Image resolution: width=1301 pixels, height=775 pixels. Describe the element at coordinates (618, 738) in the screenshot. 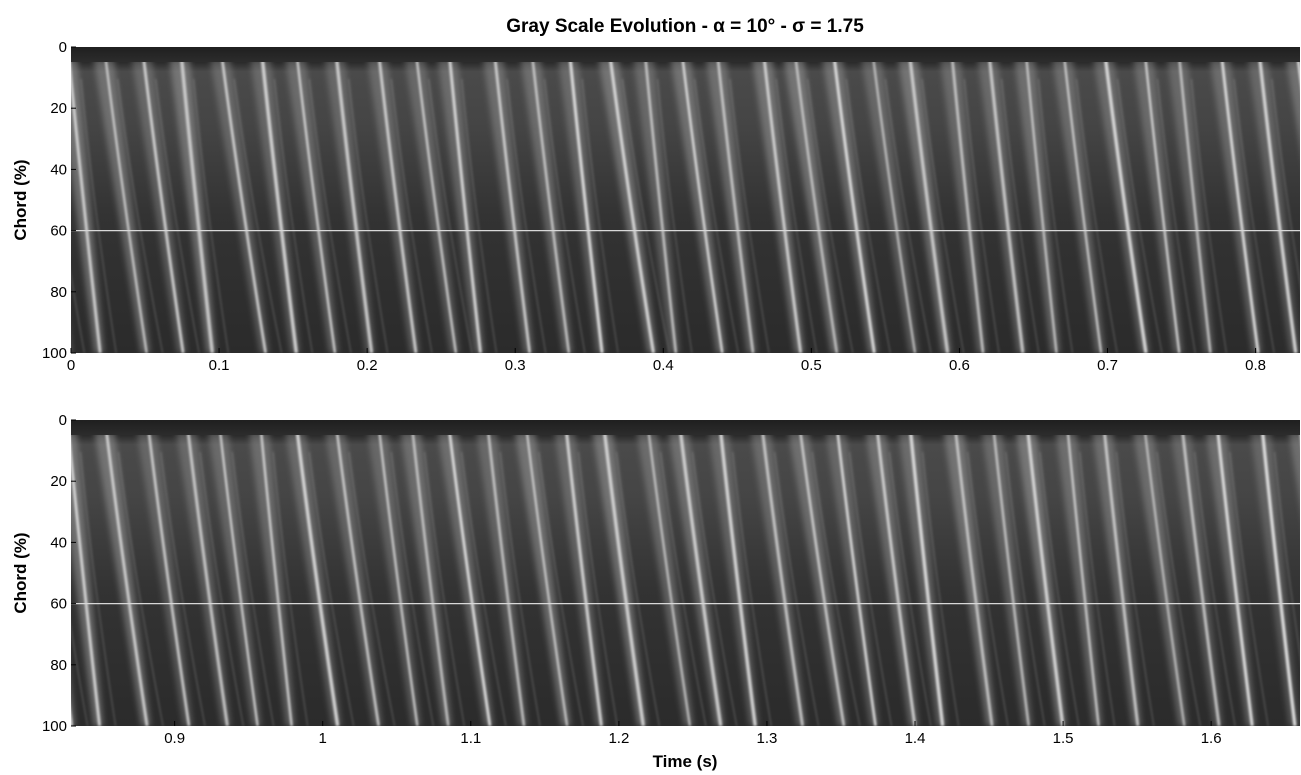

I see `x-tick-label: 1.2` at that location.